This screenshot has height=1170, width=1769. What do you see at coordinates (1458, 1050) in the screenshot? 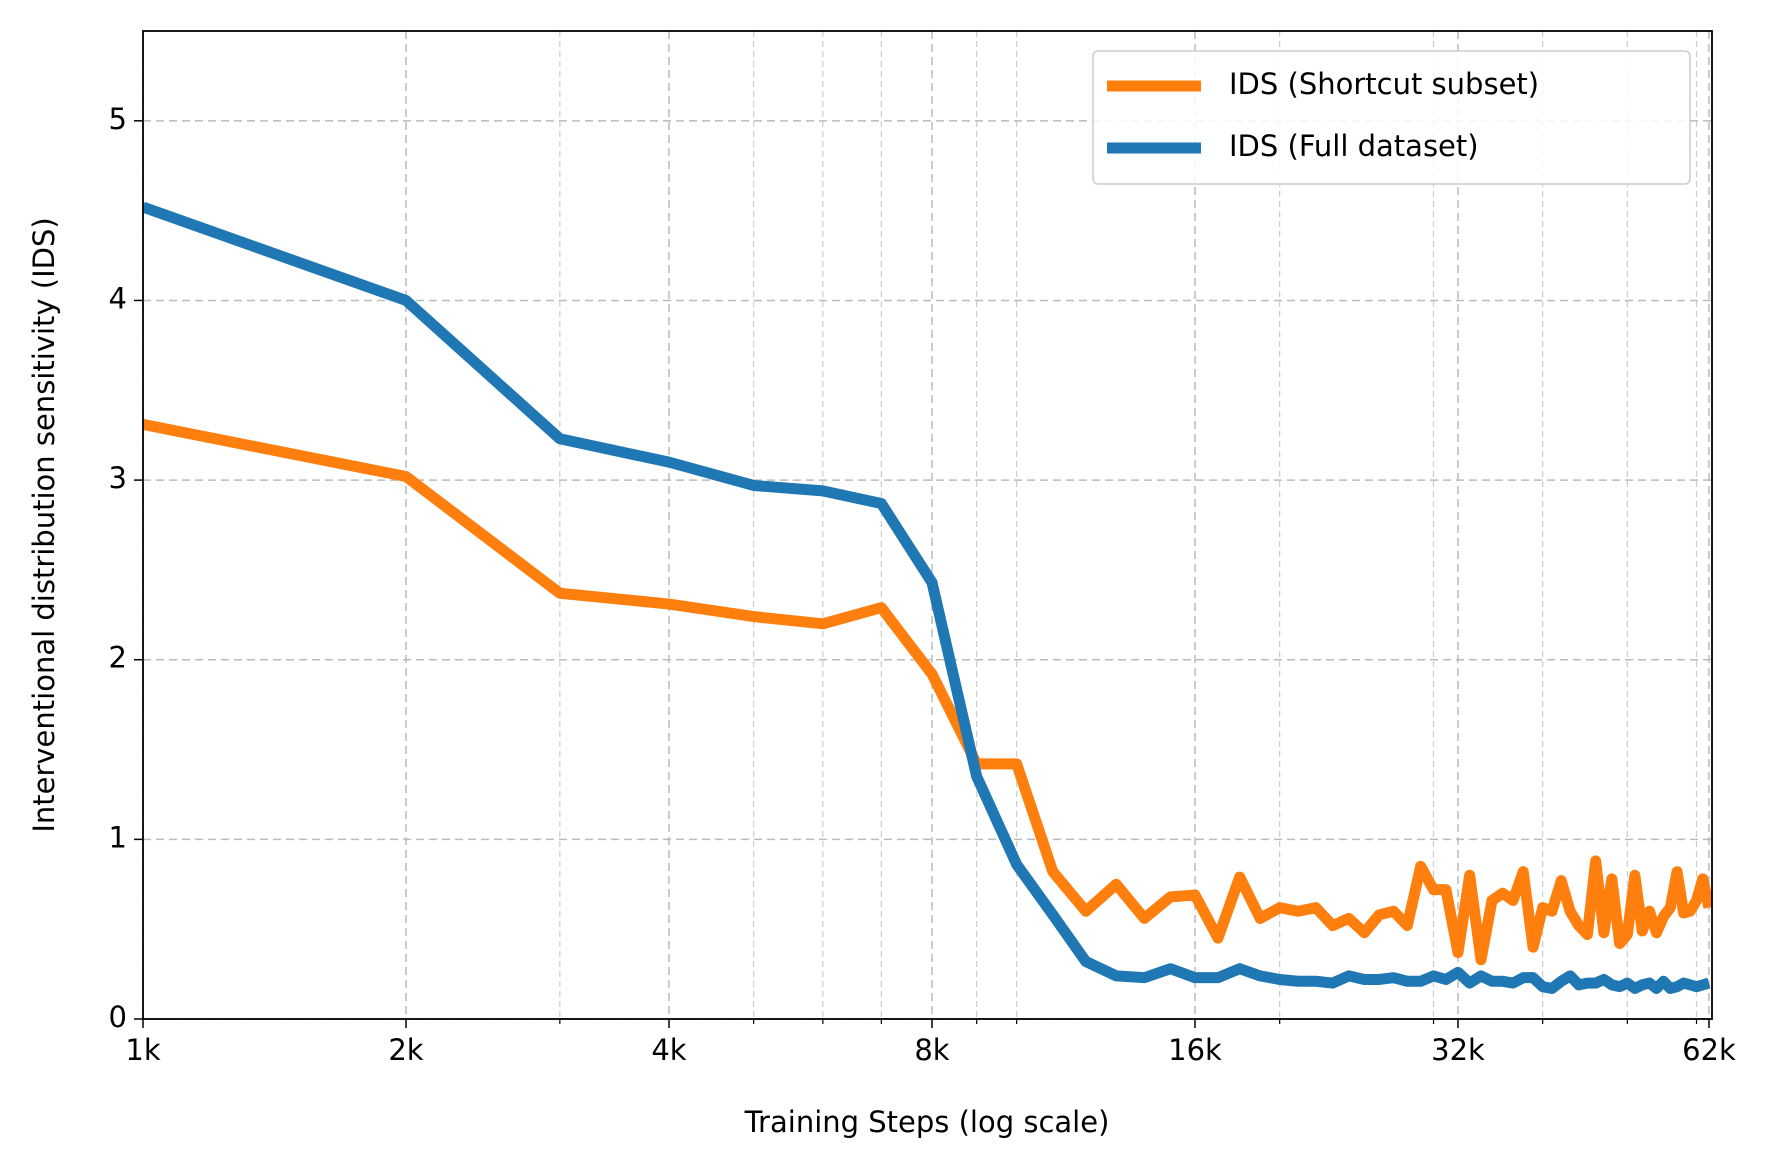
I see `x-tick-label: 32k` at bounding box center [1458, 1050].